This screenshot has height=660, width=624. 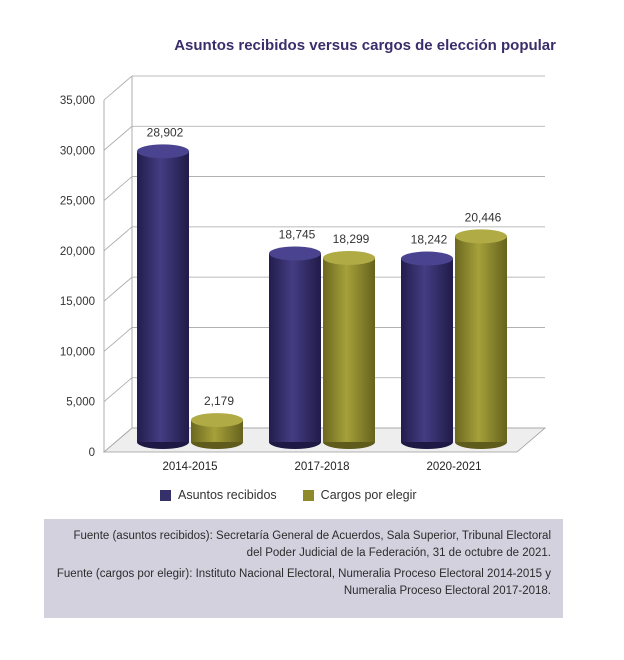 What do you see at coordinates (80, 403) in the screenshot?
I see `y-tick-label: 5,000` at bounding box center [80, 403].